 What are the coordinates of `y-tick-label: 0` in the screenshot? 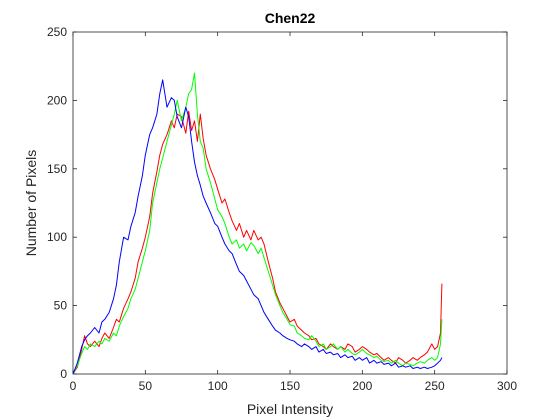 It's located at (63, 374).